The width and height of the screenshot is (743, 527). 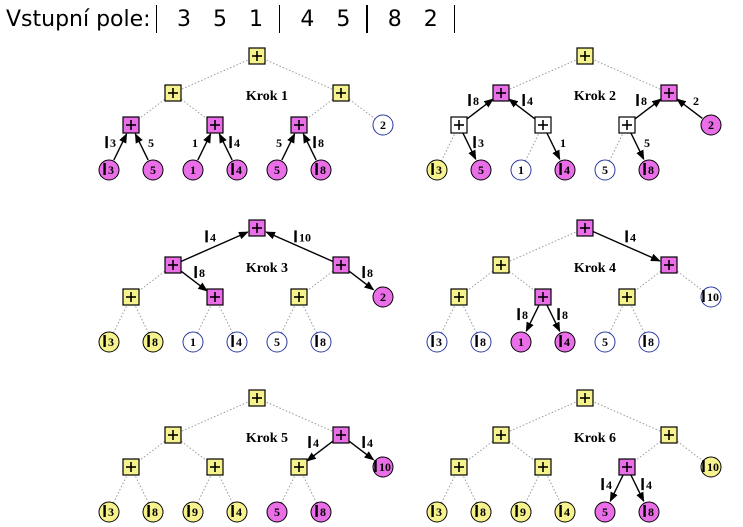 I want to click on leaf-node: 2, so click(x=711, y=125).